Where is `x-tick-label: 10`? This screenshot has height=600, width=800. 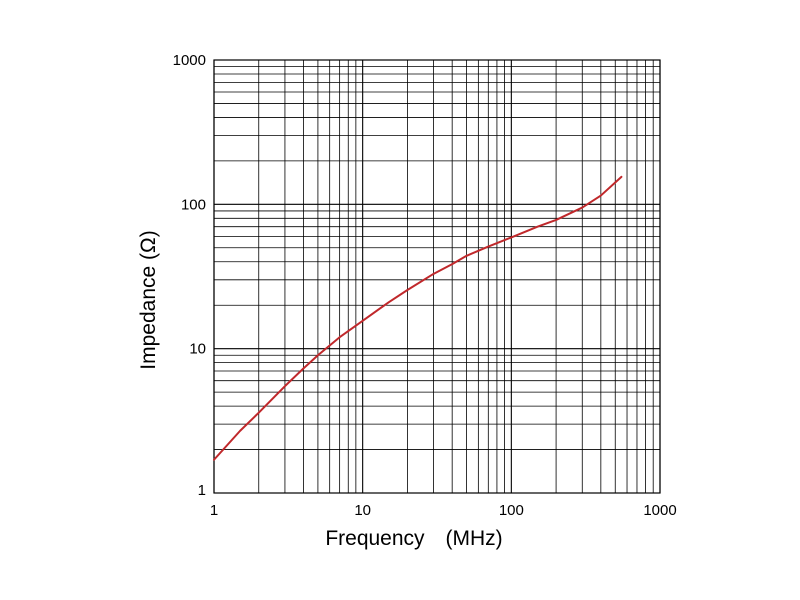 x-tick-label: 10 is located at coordinates (362, 510).